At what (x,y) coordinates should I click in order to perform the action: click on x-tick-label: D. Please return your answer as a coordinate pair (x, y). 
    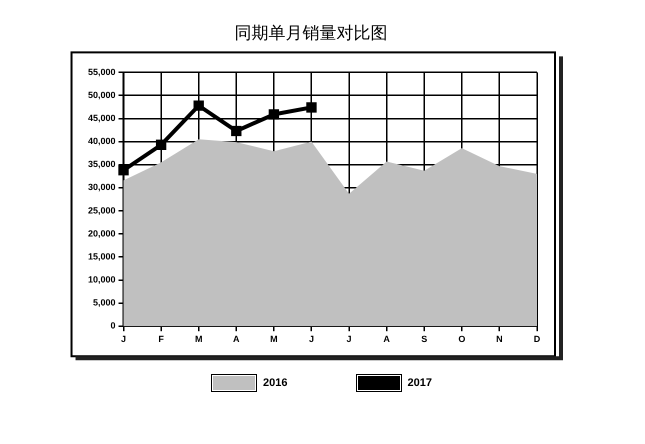
    Looking at the image, I should click on (537, 339).